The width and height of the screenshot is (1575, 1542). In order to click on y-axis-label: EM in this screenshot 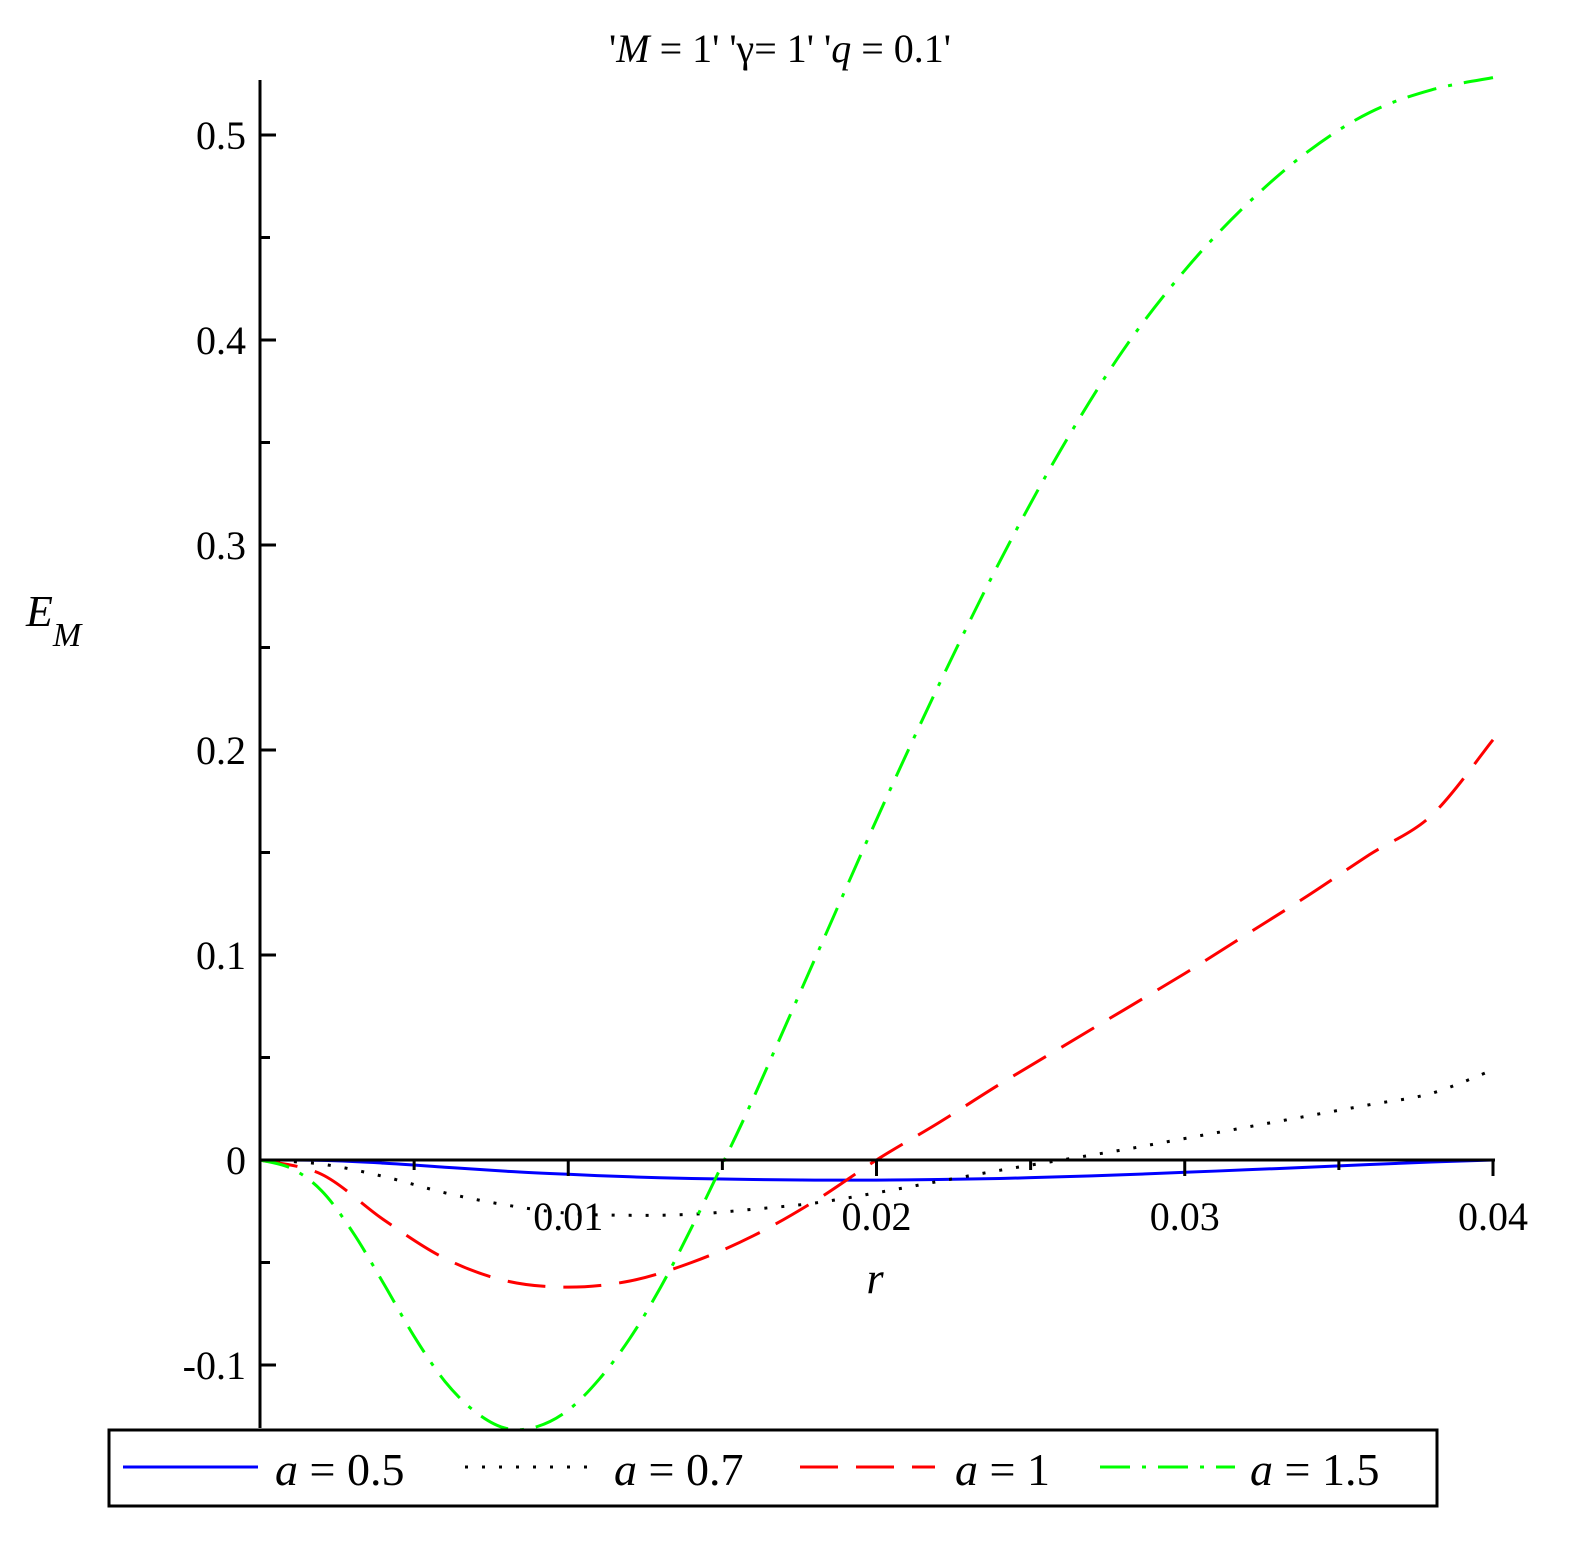, I will do `click(54, 620)`.